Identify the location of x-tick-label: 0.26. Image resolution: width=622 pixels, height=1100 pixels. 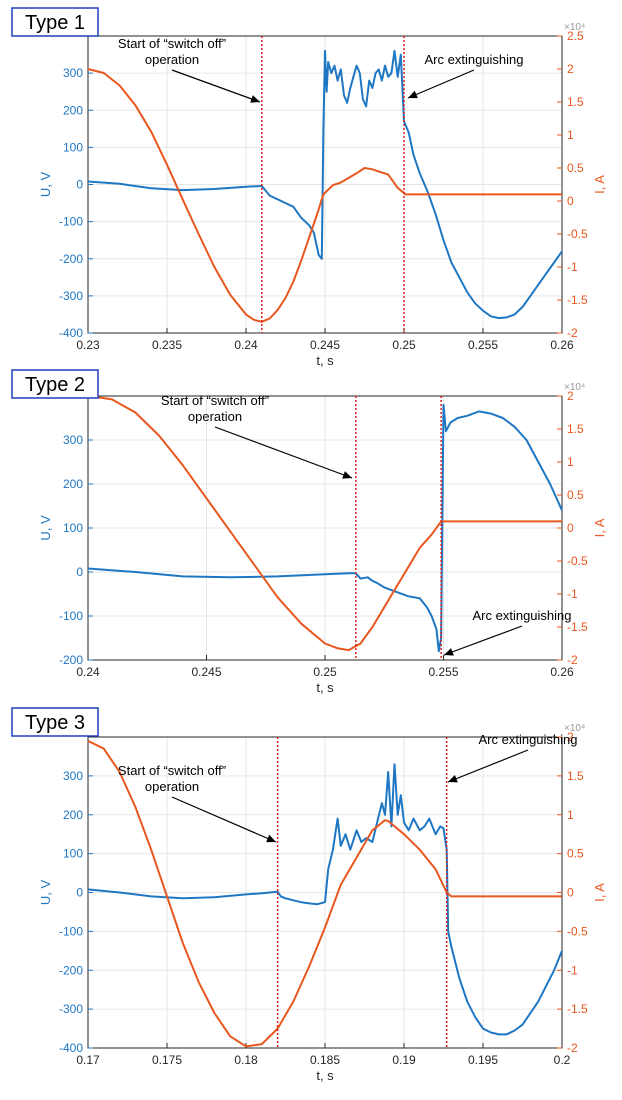
(562, 345).